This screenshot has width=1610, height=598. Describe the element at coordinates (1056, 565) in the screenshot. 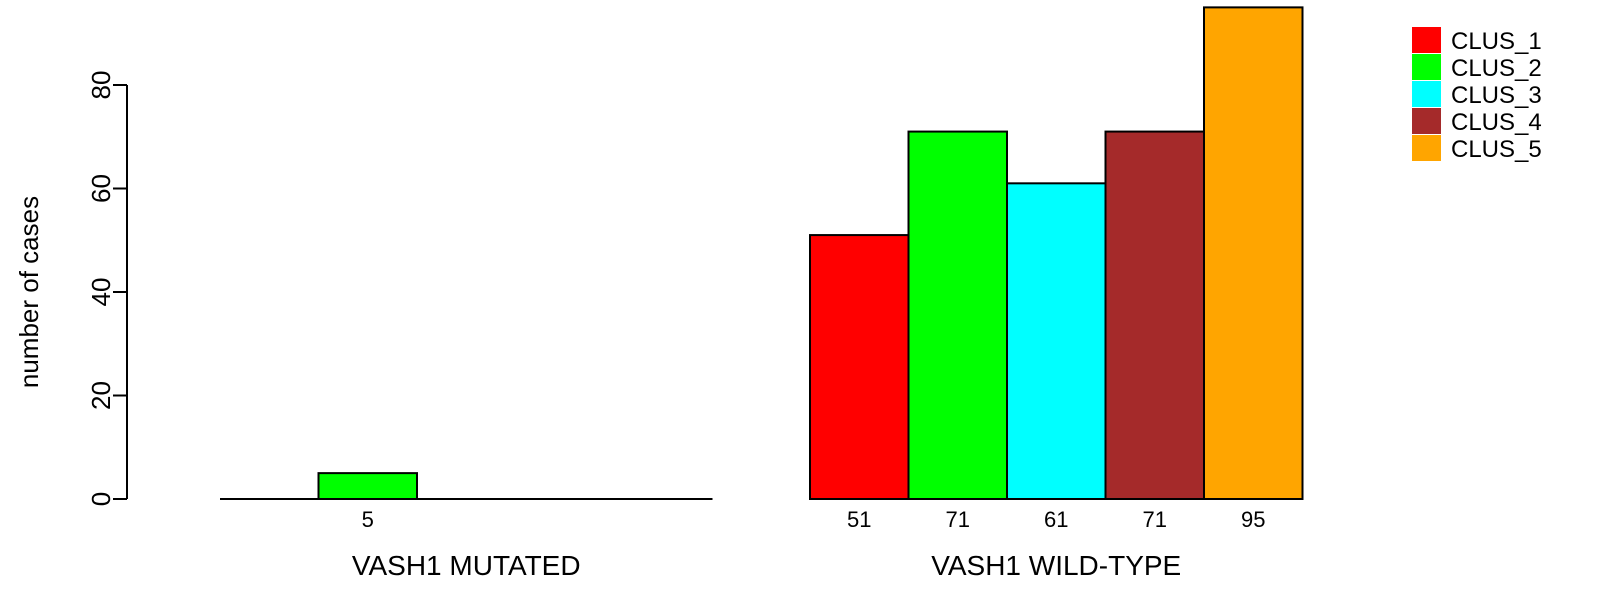

I see `group-label: VASH1 WILD-TYPE` at that location.